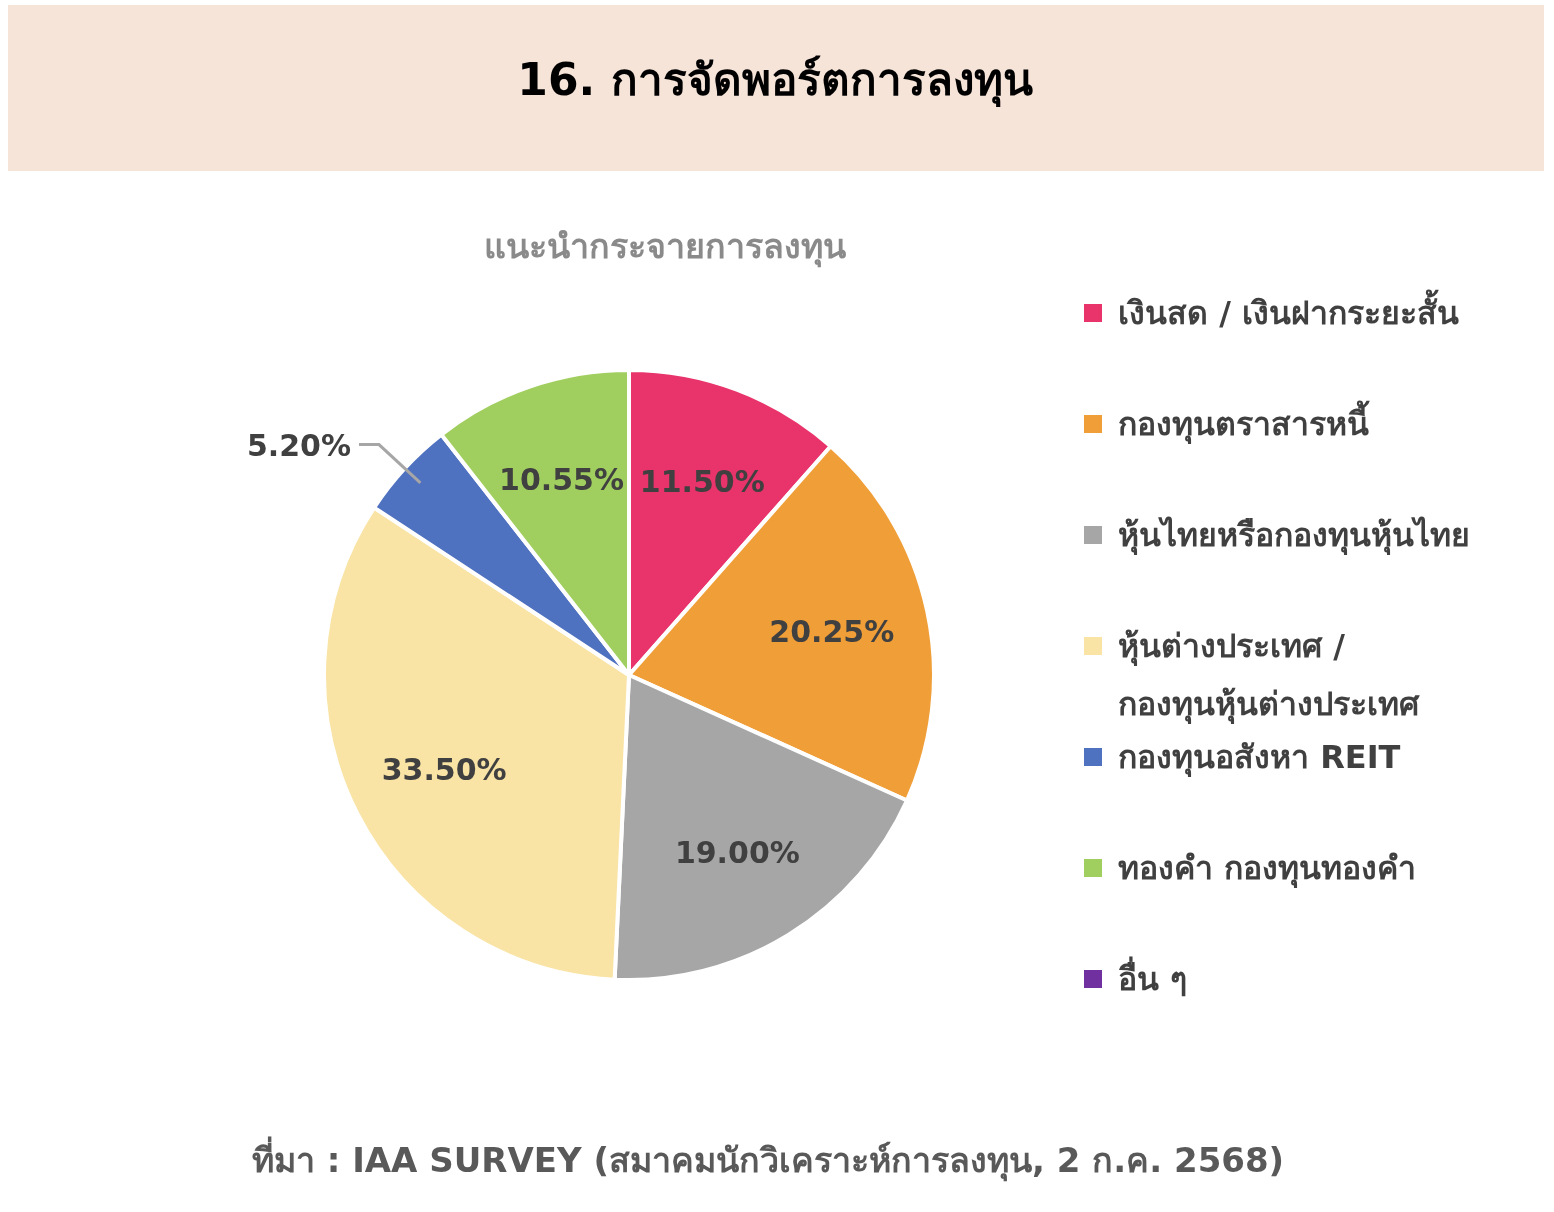 The height and width of the screenshot is (1212, 1554). What do you see at coordinates (1269, 676) in the screenshot?
I see `legend-label: หุ้นต่างประเทศ / กองทุนหุ้นต่างประเทศ` at bounding box center [1269, 676].